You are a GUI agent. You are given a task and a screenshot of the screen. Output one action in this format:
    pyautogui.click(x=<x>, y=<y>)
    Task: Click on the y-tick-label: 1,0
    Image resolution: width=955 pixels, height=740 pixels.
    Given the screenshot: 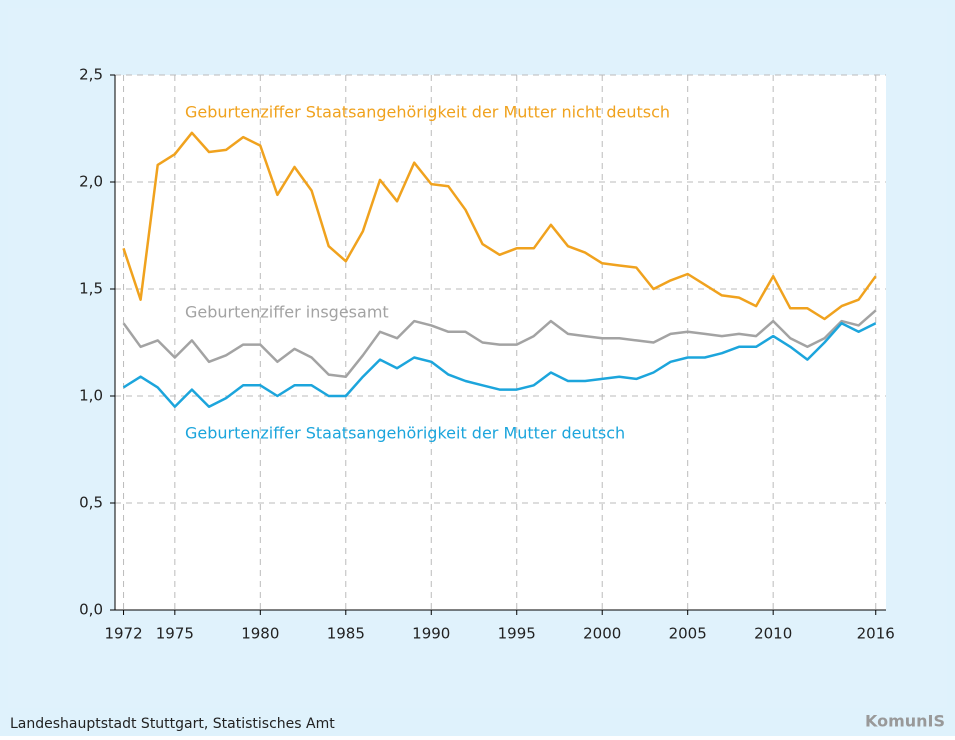 What is the action you would take?
    pyautogui.click(x=91, y=396)
    